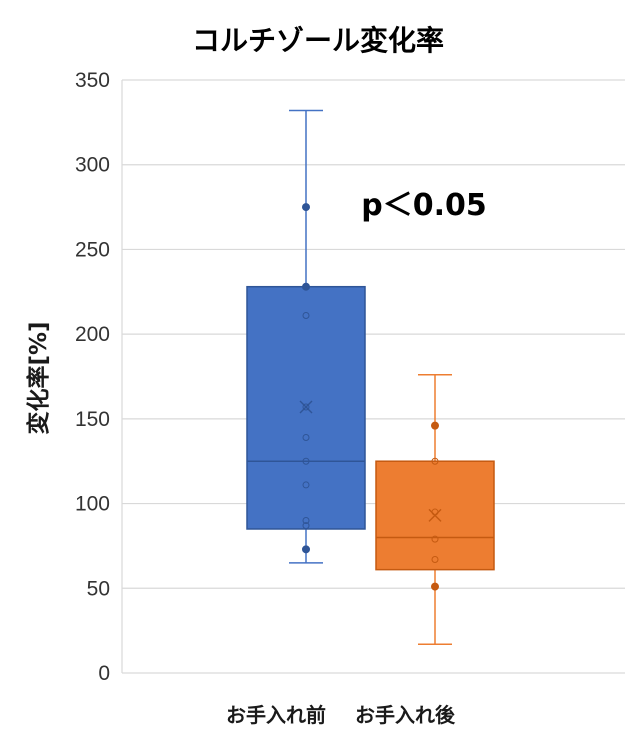 The image size is (636, 736). I want to click on iqr-box, so click(435, 515).